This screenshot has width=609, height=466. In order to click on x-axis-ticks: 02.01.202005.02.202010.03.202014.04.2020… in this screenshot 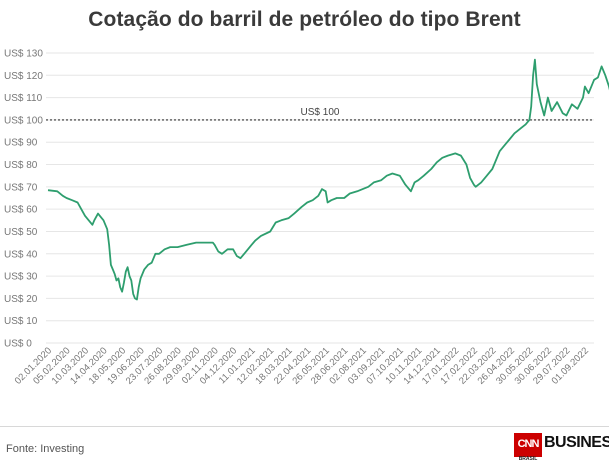, I will do `click(302, 365)`.